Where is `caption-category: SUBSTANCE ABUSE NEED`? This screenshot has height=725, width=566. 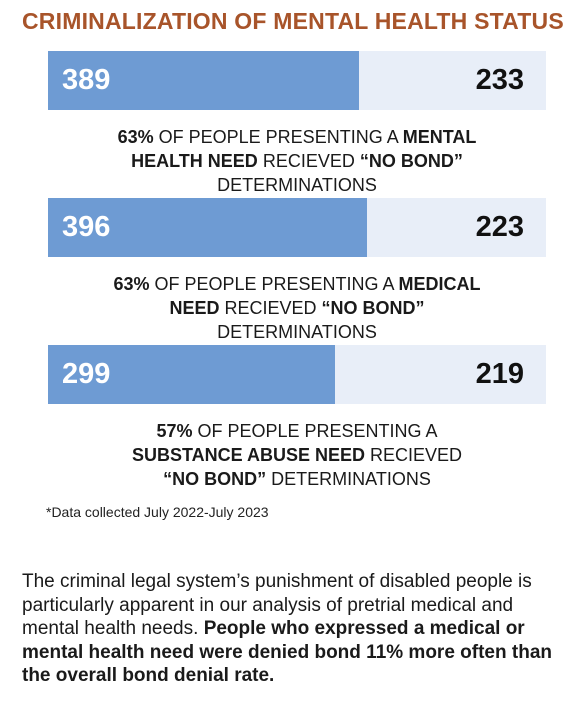 caption-category: SUBSTANCE ABUSE NEED is located at coordinates (248, 455).